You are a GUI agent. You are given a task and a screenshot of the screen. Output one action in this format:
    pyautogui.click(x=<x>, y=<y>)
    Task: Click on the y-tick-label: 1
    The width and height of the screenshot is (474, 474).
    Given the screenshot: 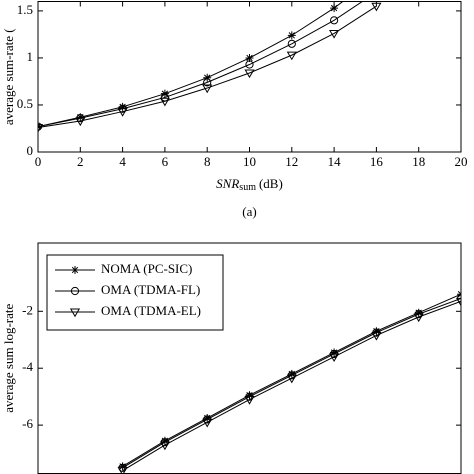 What is the action you would take?
    pyautogui.click(x=30, y=56)
    